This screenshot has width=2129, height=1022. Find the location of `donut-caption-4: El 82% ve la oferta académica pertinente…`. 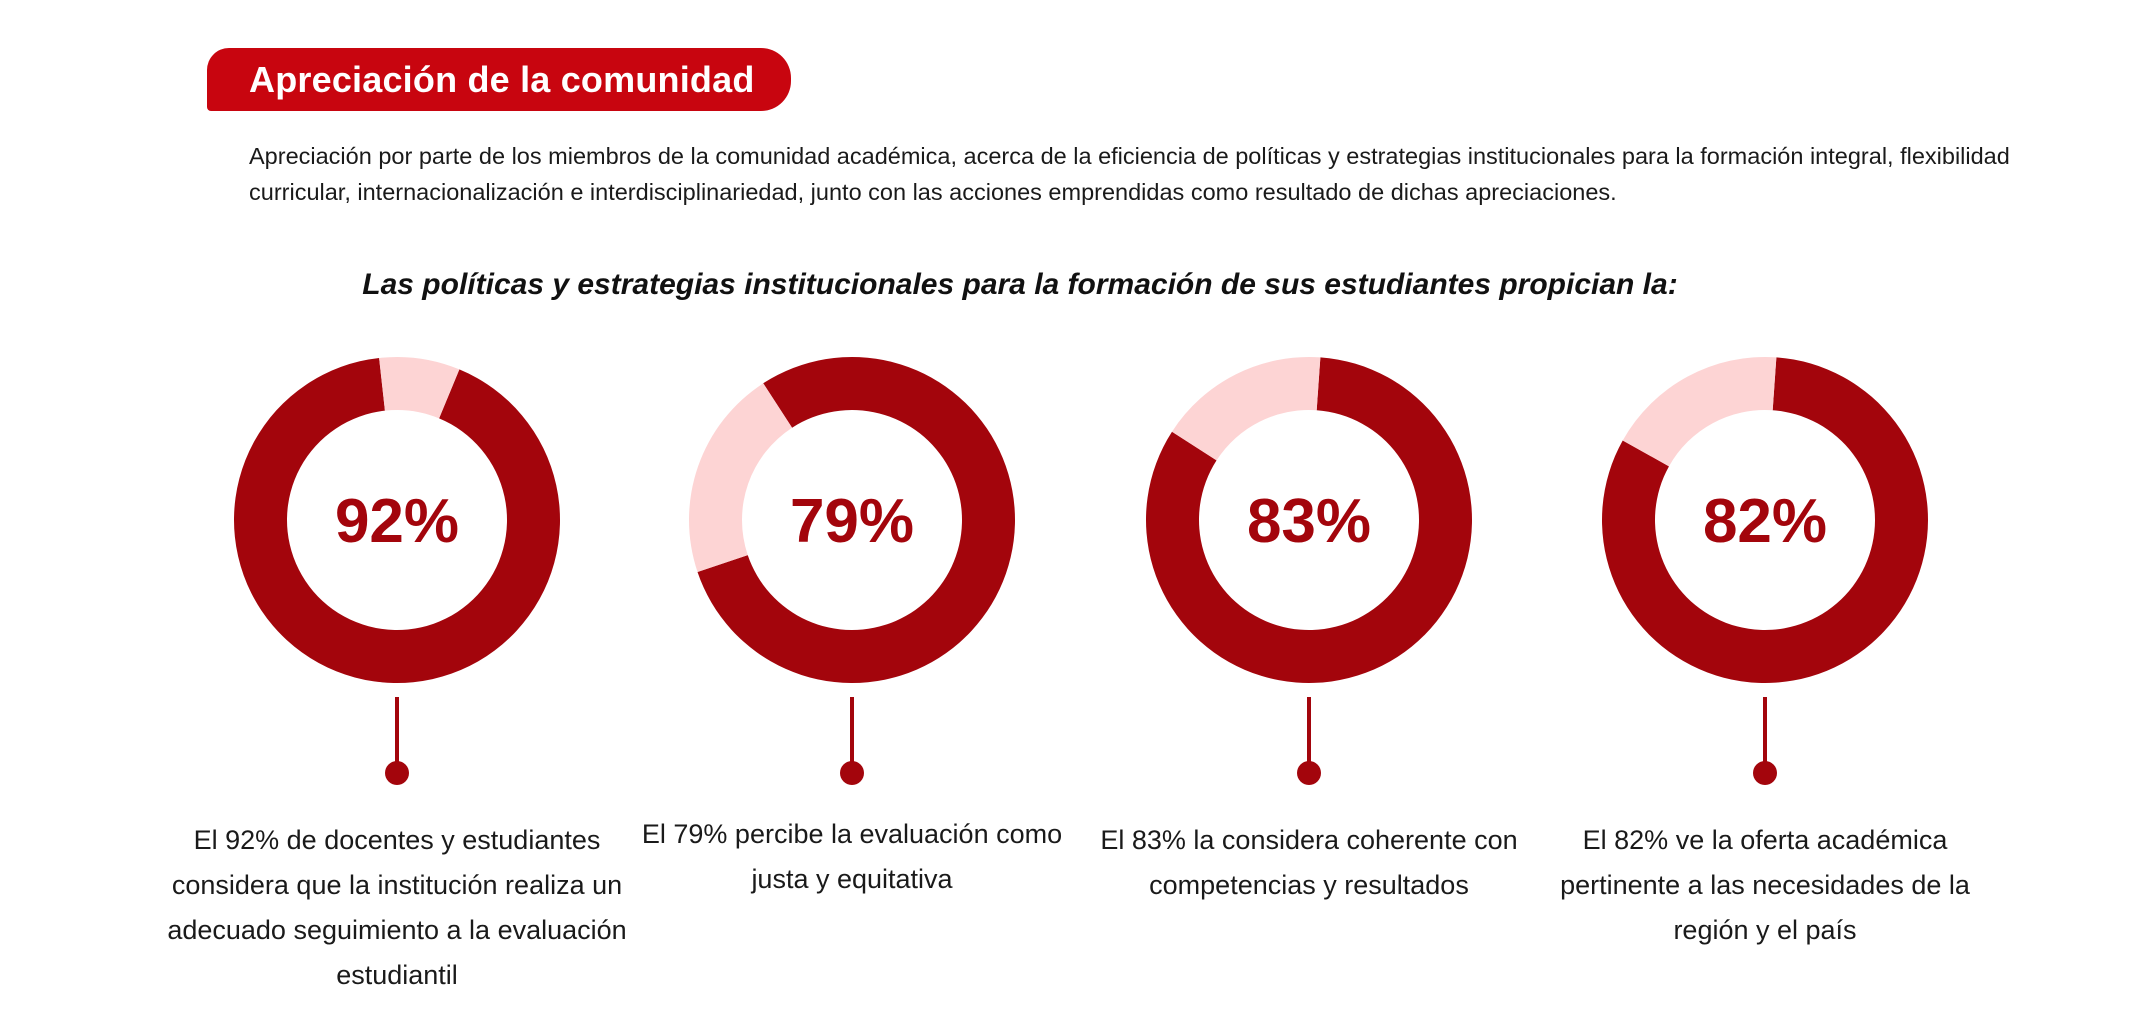

donut-caption-4: El 82% ve la oferta académica pertinente… is located at coordinates (1765, 885).